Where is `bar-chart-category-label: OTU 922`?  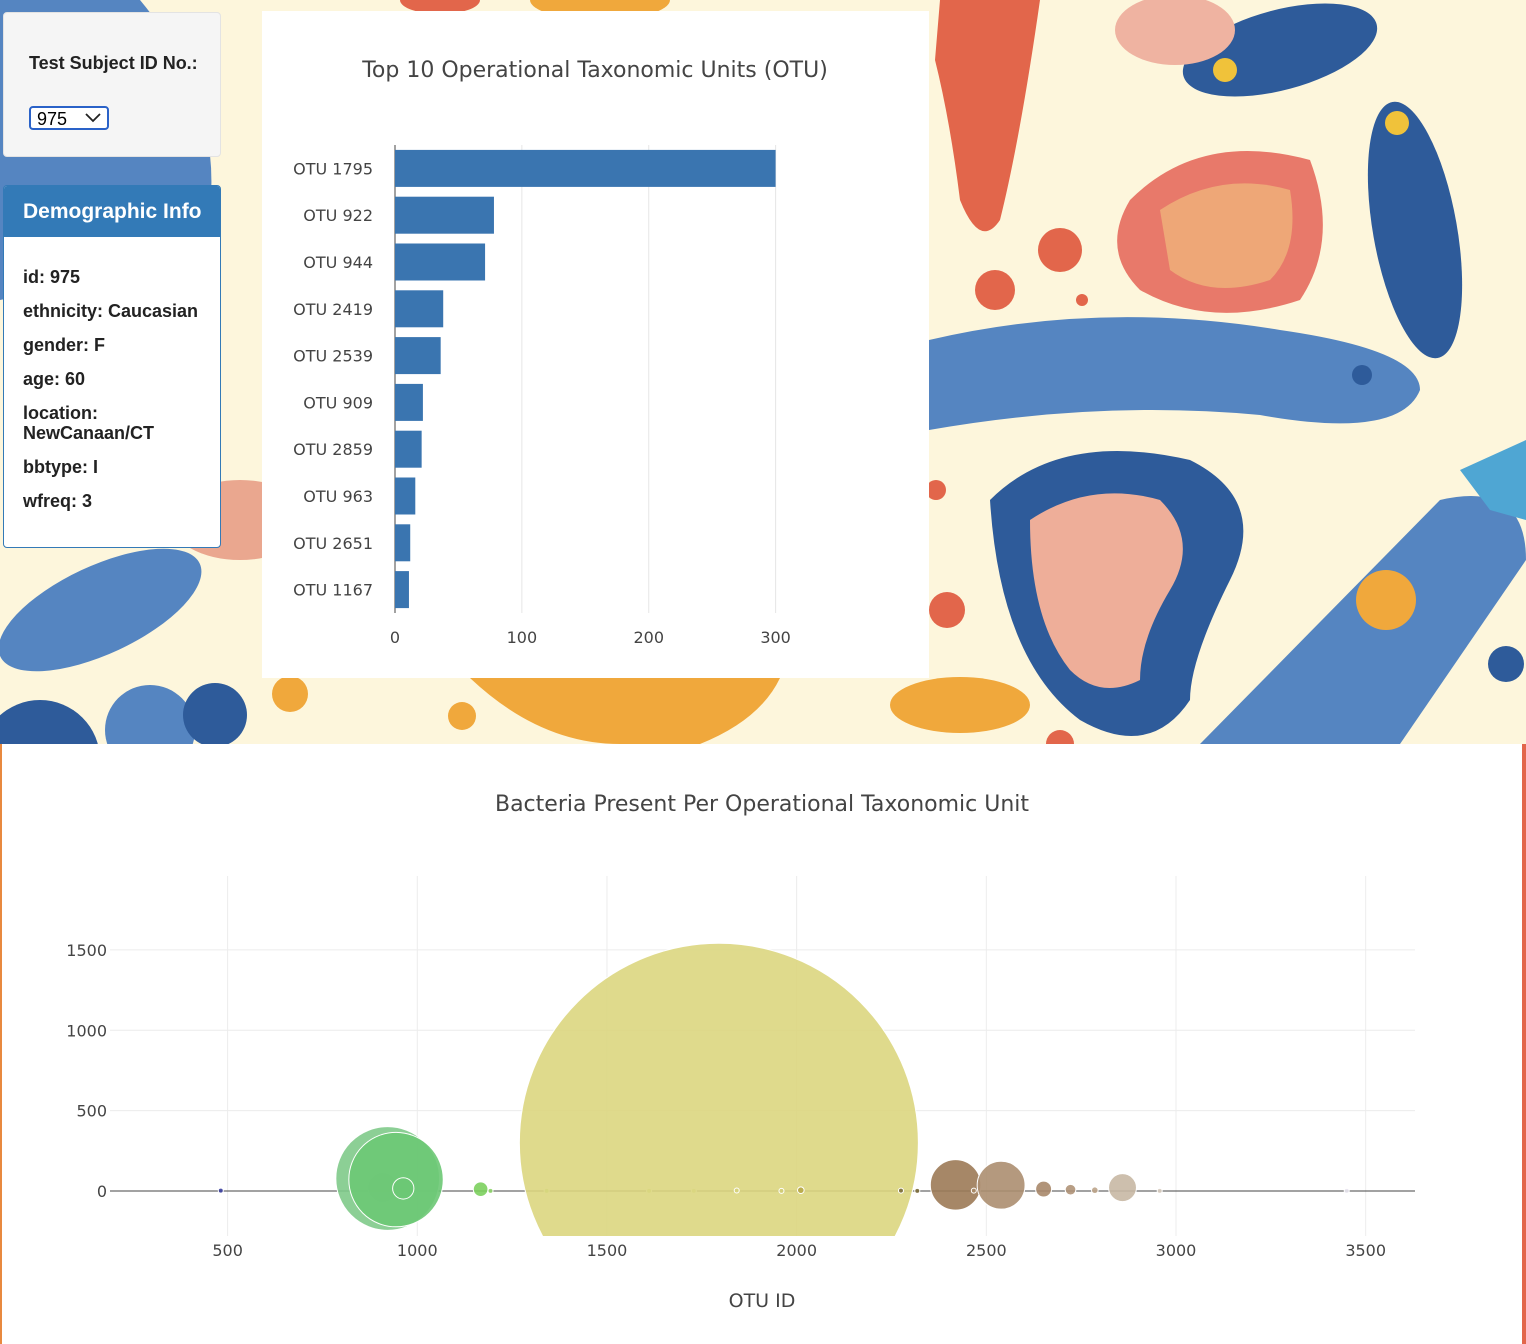 bar-chart-category-label: OTU 922 is located at coordinates (338, 215).